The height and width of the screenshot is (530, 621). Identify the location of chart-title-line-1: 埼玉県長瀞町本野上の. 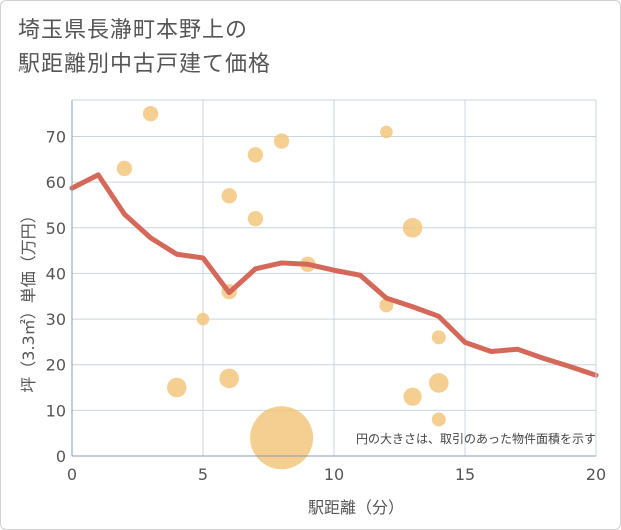
(133, 30).